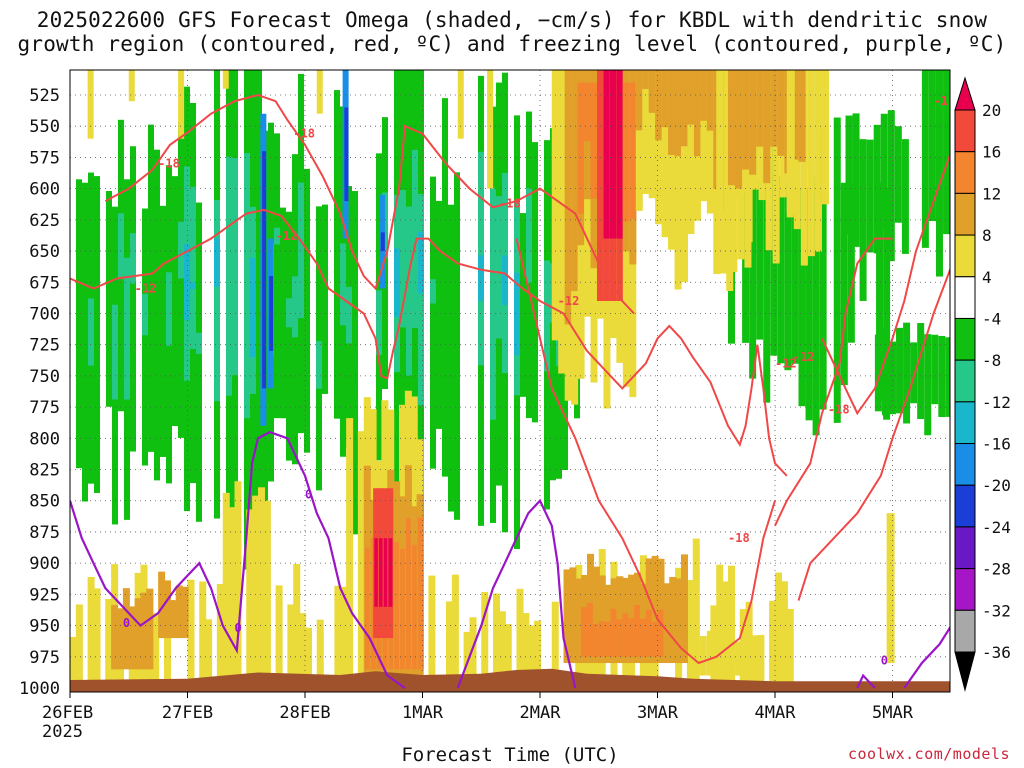 This screenshot has width=1024, height=768. What do you see at coordinates (982, 384) in the screenshot?
I see `colorbar: 20 16 12 8 4 -4 -8 -12 -16 -20 -24 -28 -32 -36` at bounding box center [982, 384].